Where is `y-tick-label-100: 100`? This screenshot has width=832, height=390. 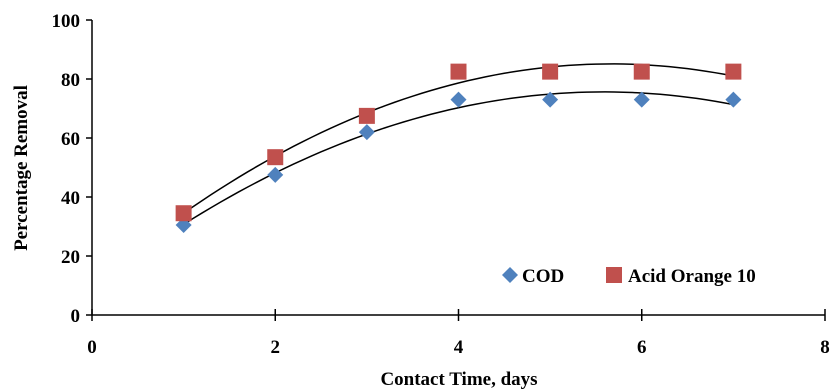 y-tick-label-100: 100 is located at coordinates (66, 21).